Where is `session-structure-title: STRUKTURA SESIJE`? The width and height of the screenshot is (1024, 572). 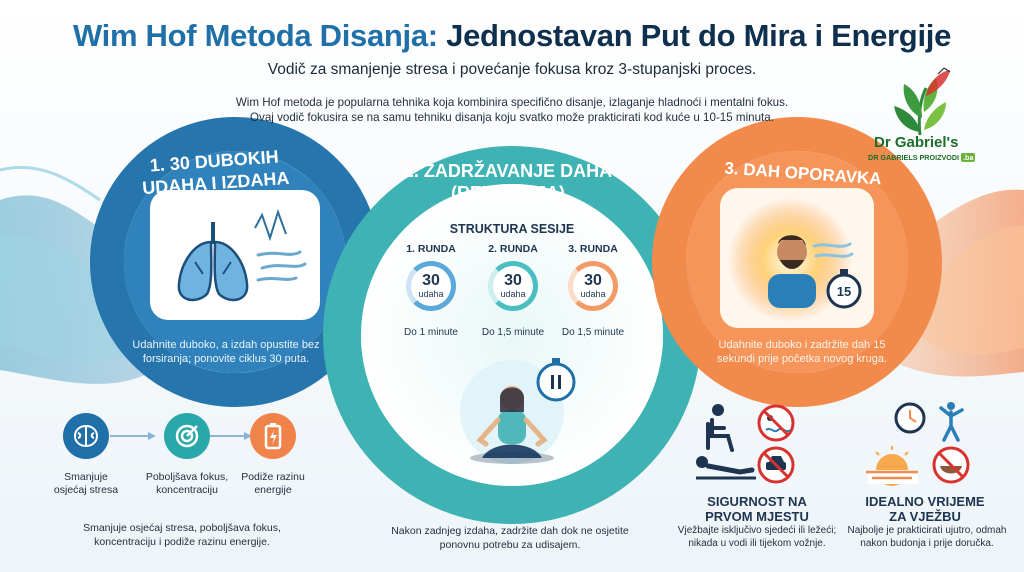
session-structure-title: STRUKTURA SESIJE is located at coordinates (512, 229).